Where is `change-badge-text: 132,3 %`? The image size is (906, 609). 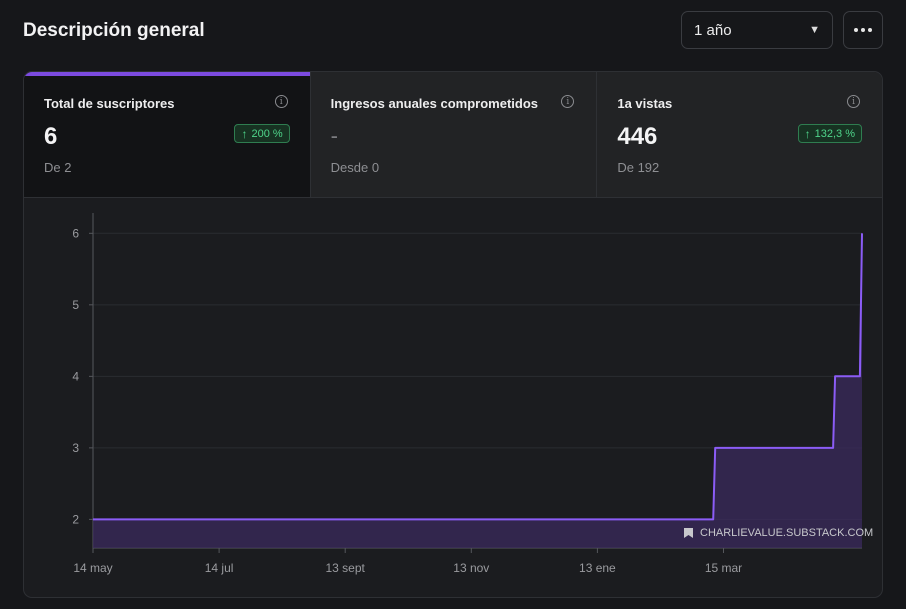 change-badge-text: 132,3 % is located at coordinates (835, 133).